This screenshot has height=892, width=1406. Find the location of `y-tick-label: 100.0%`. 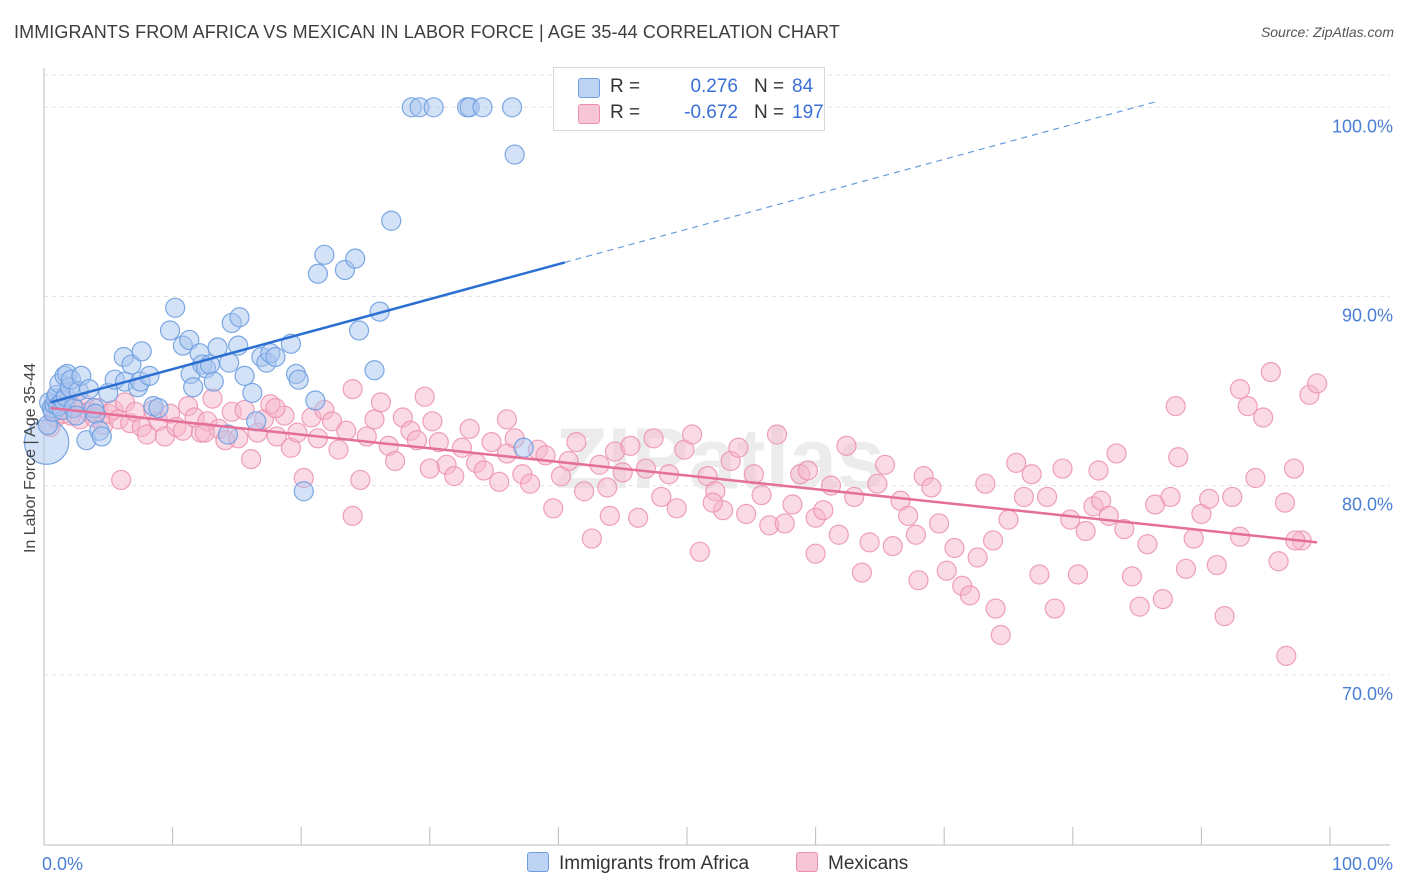

y-tick-label: 100.0% is located at coordinates (1362, 126).